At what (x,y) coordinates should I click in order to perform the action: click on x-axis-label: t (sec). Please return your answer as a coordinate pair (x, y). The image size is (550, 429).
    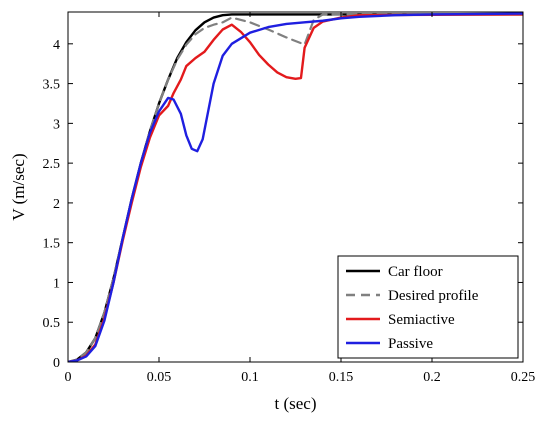
    Looking at the image, I should click on (295, 403).